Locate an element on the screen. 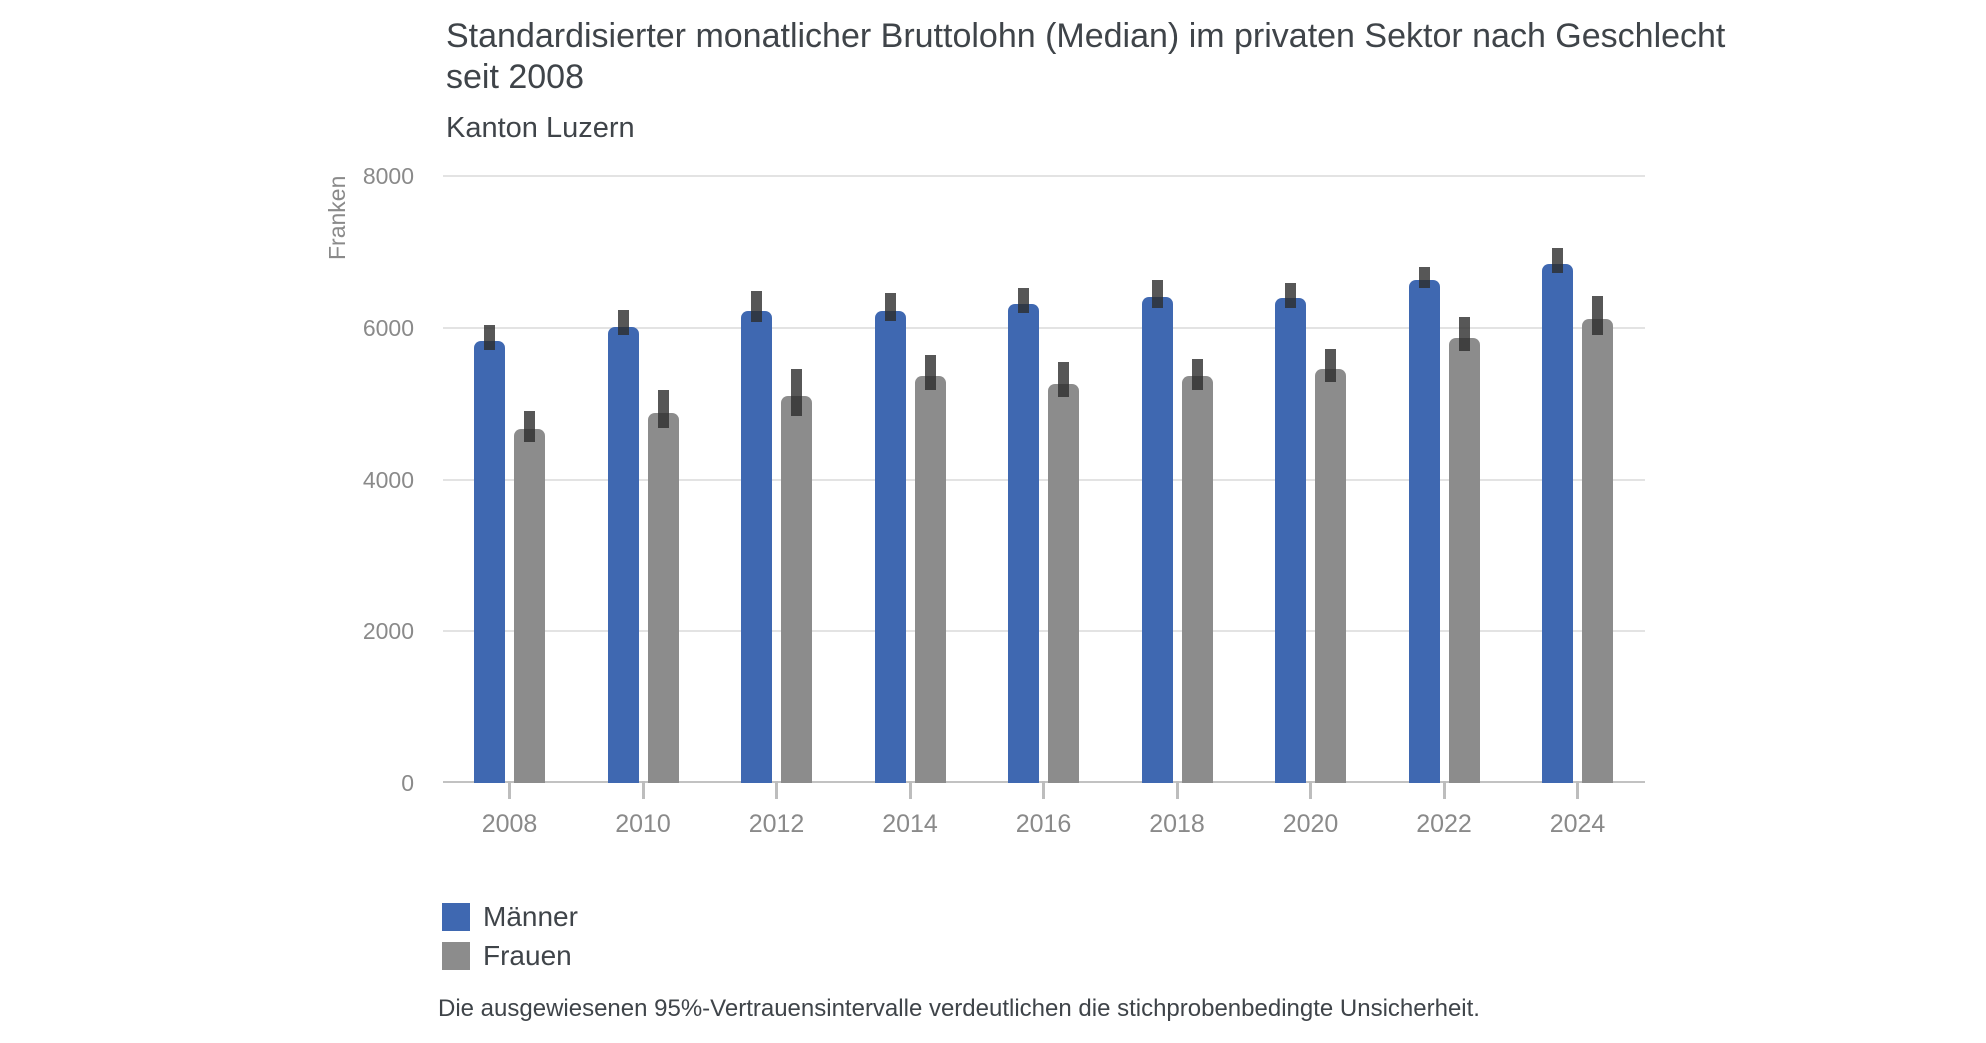 This screenshot has height=1043, width=1986. error-bar-maenner-2016 is located at coordinates (1023, 300).